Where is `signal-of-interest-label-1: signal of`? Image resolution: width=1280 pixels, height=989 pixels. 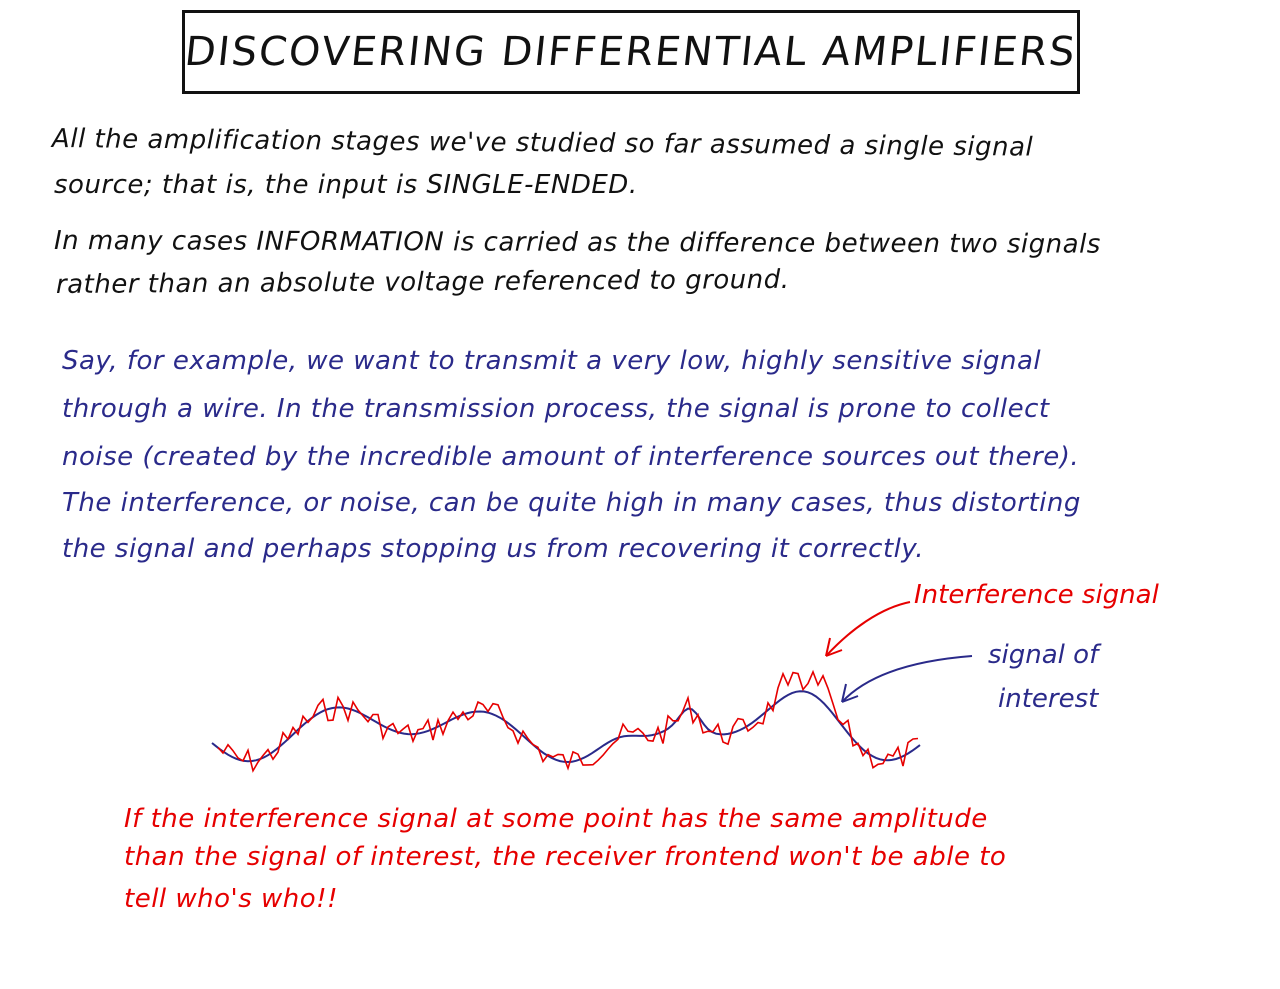
signal-of-interest-label-1: signal of is located at coordinates (1043, 655).